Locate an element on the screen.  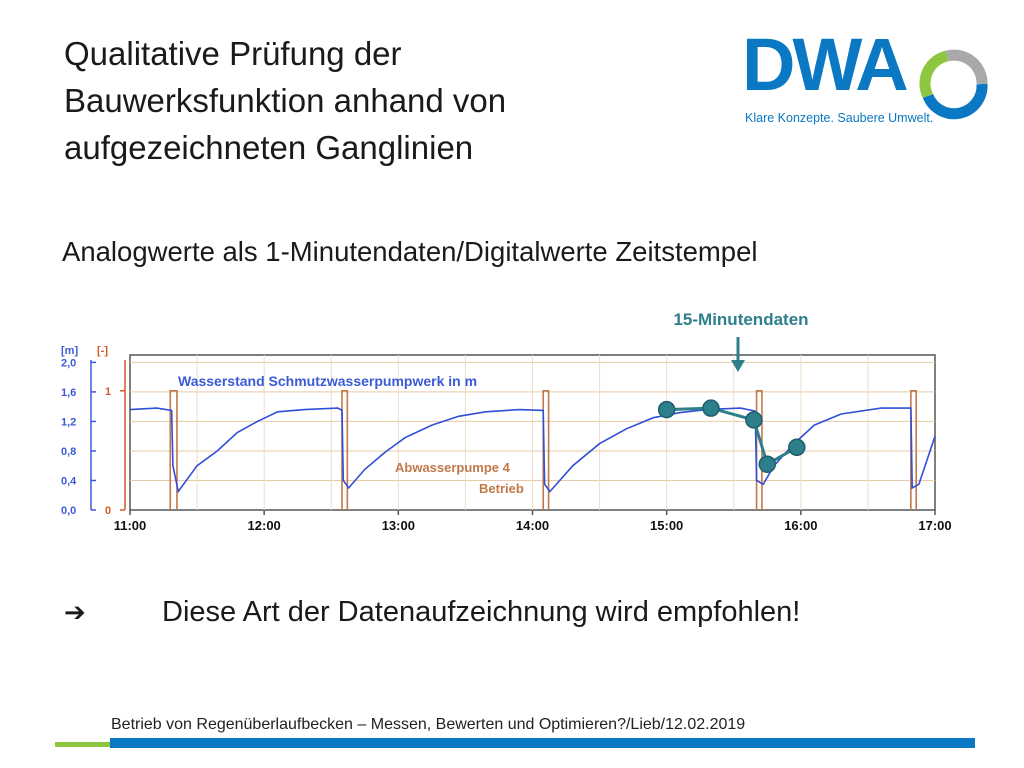
callout-label: 15-Minutendaten is located at coordinates (740, 319).